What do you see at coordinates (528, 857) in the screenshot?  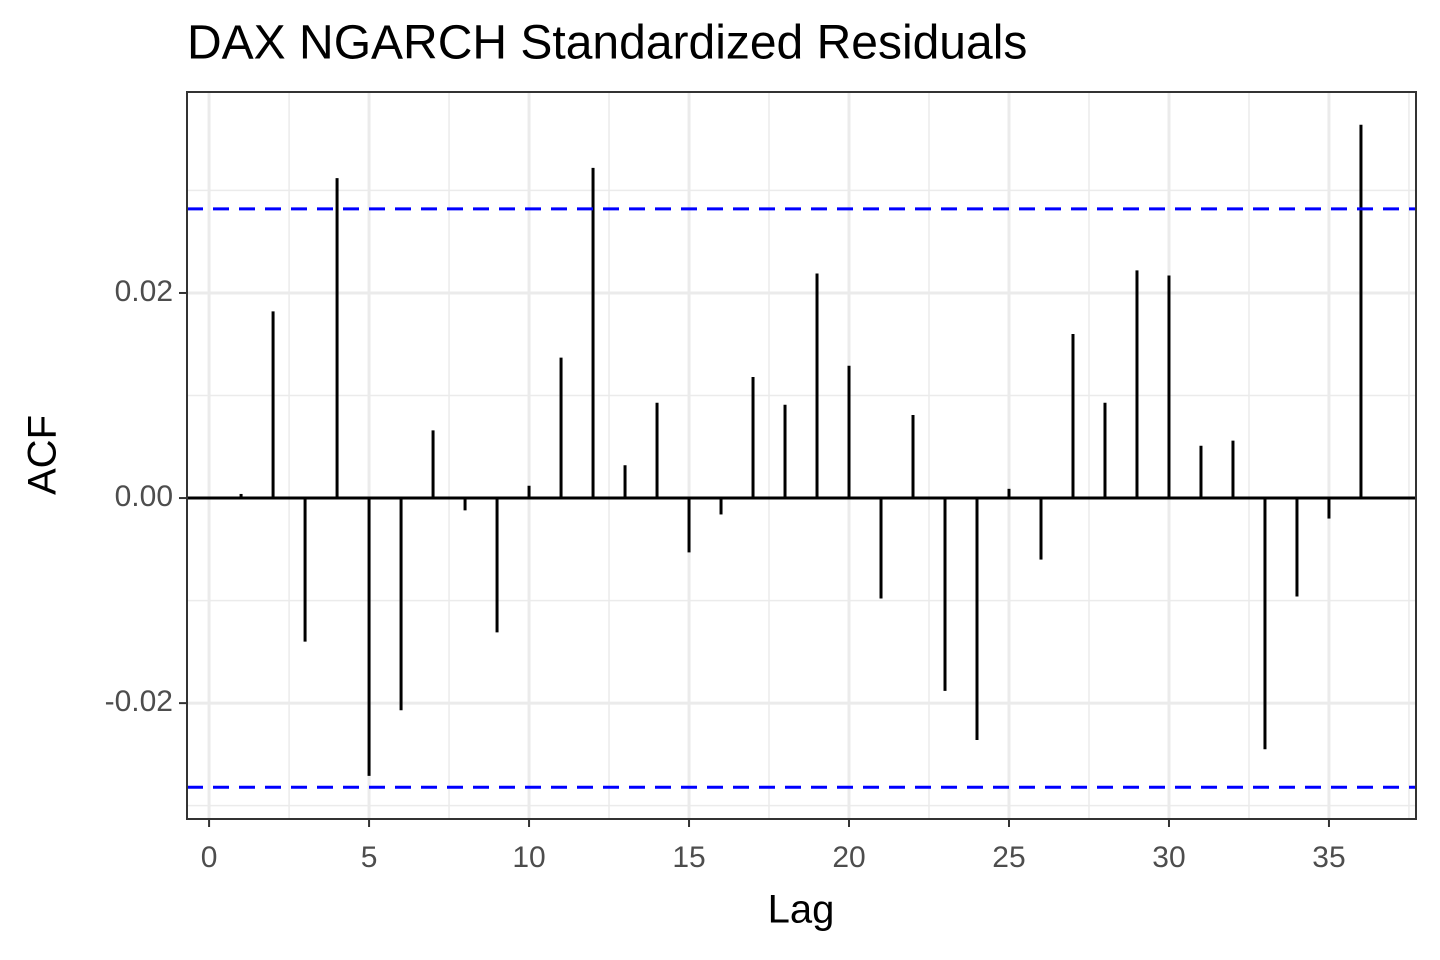 I see `x-tick-label: 10` at bounding box center [528, 857].